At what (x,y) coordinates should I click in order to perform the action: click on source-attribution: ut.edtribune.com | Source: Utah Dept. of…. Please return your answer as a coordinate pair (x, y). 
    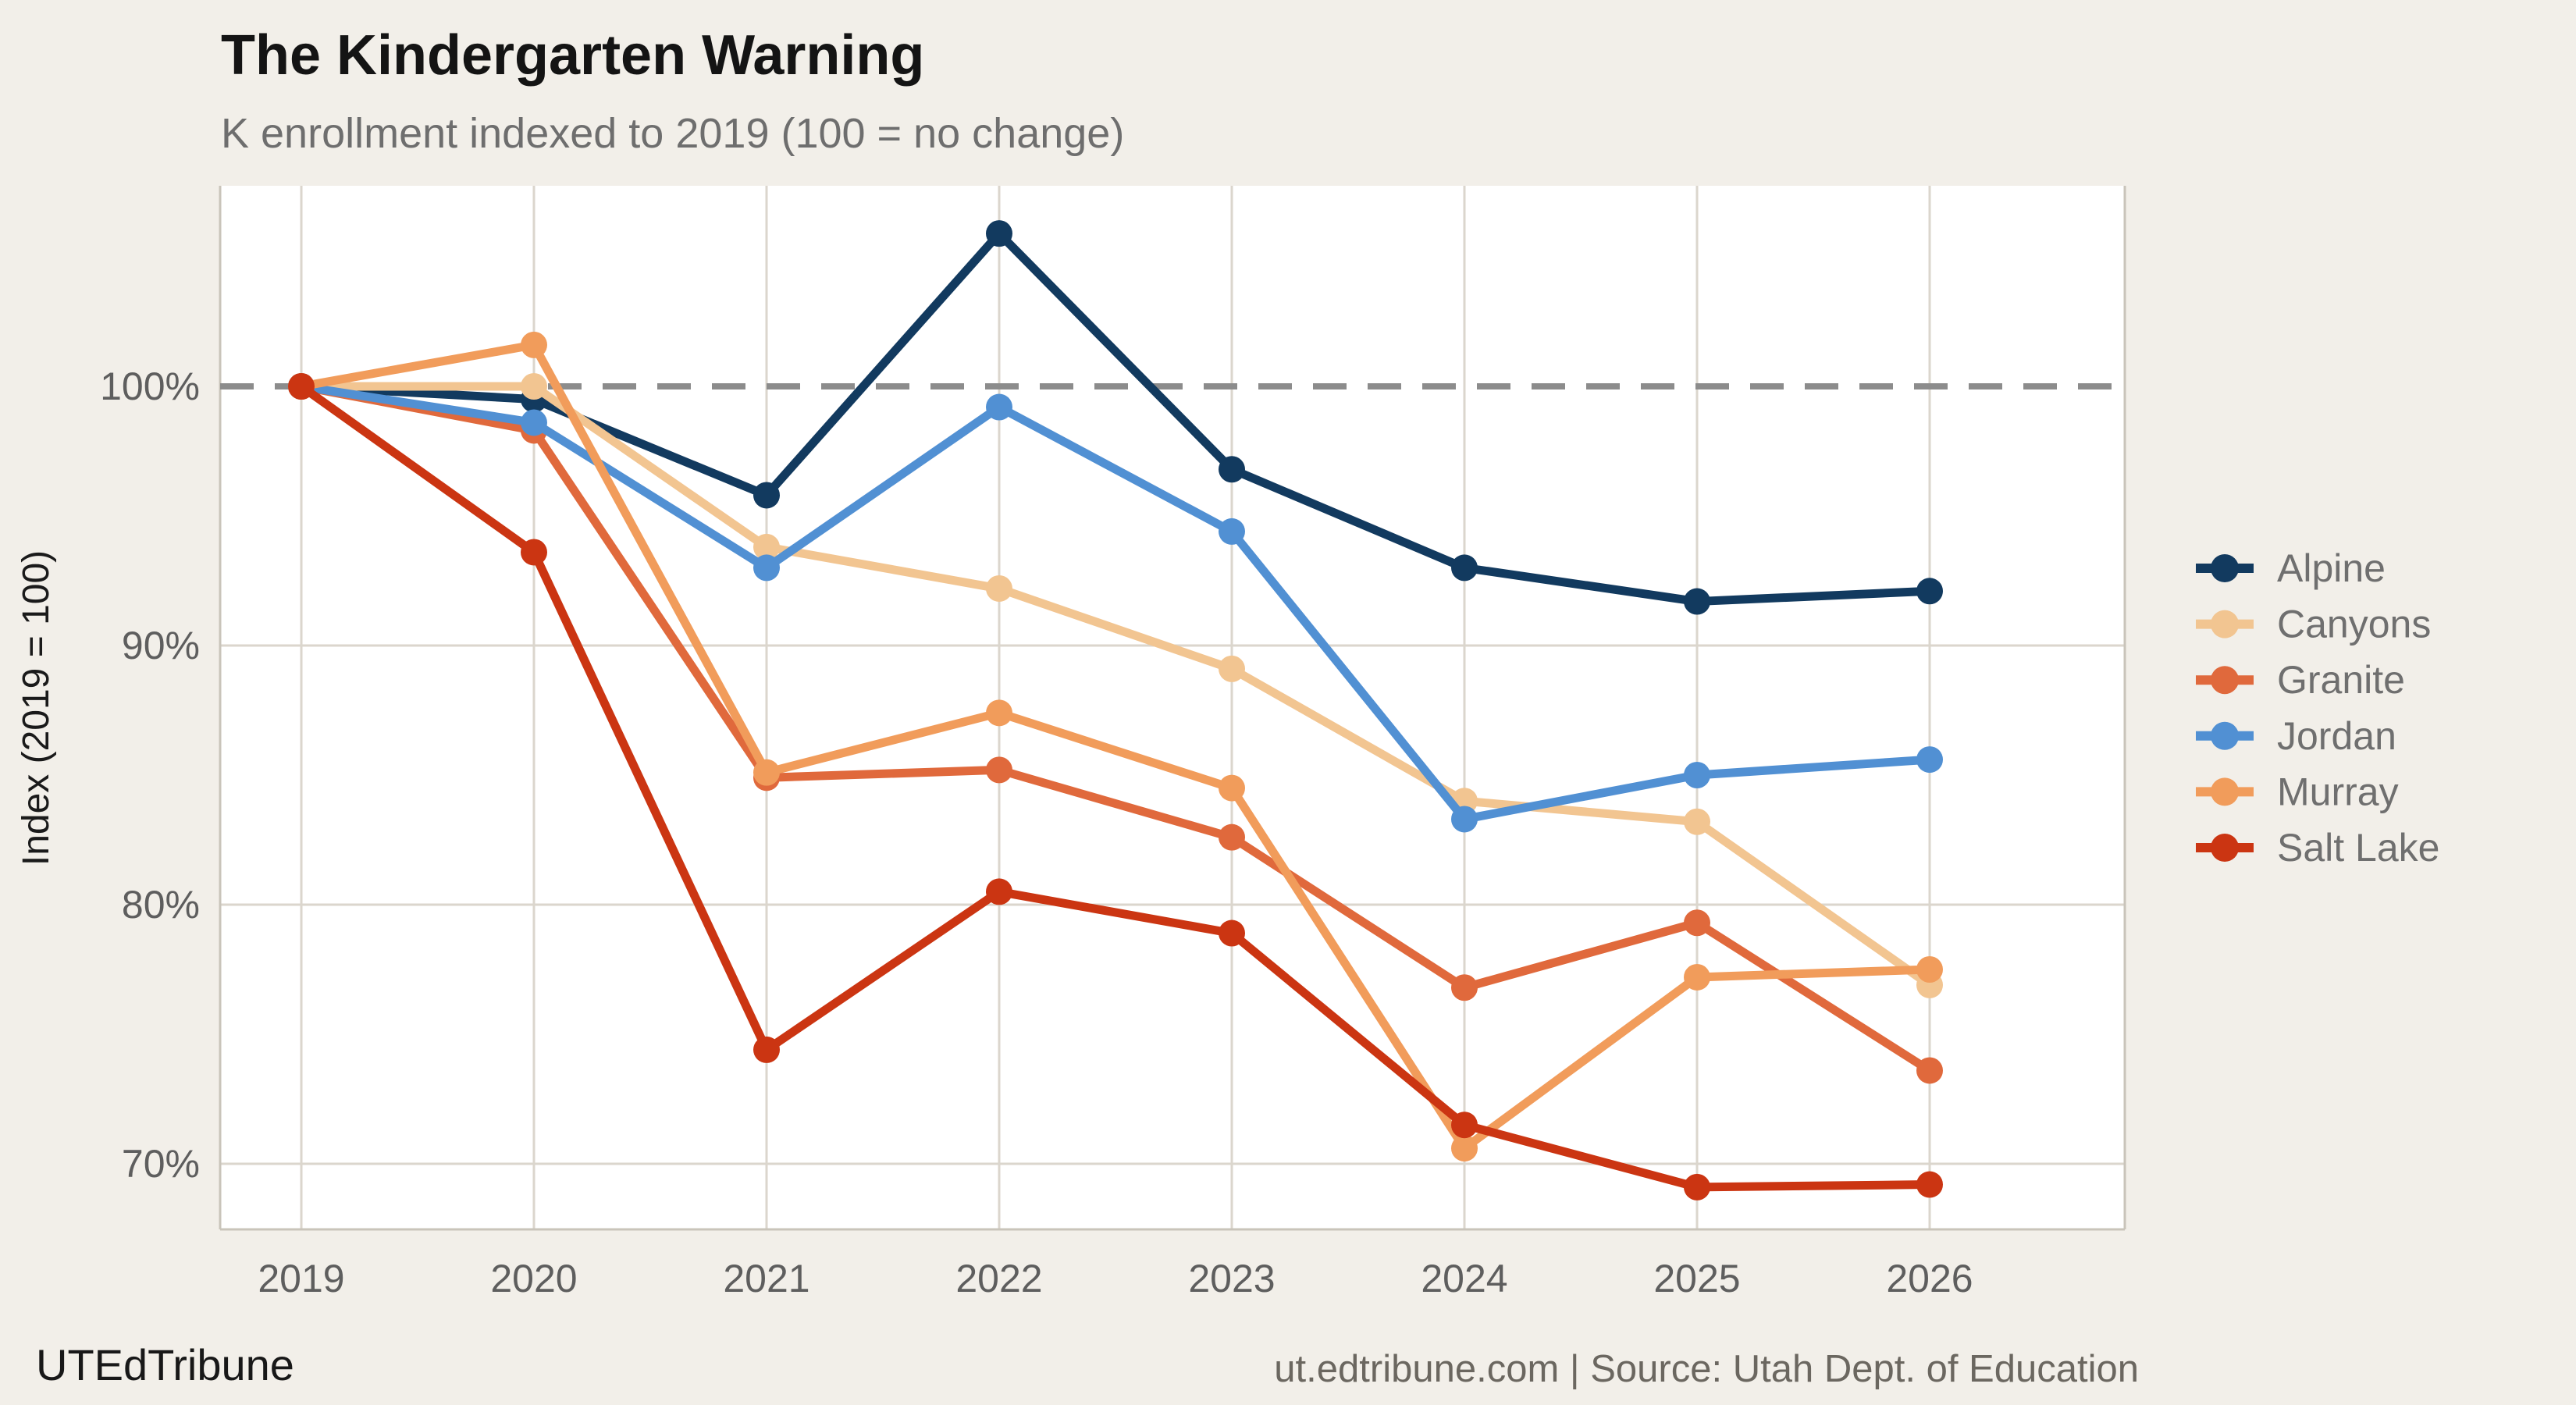
    Looking at the image, I should click on (1706, 1369).